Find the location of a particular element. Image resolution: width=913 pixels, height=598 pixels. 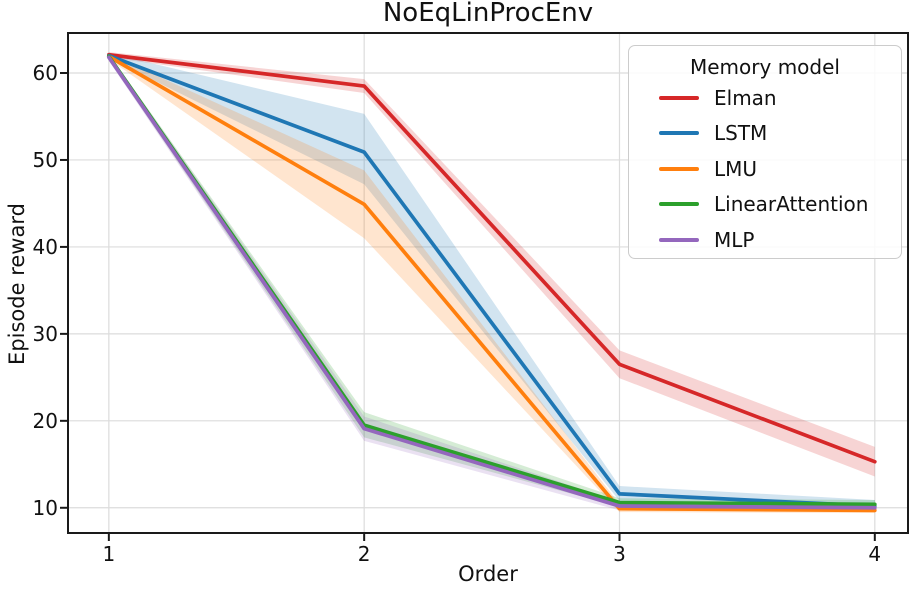

legend-item-label: LSTM is located at coordinates (741, 133).